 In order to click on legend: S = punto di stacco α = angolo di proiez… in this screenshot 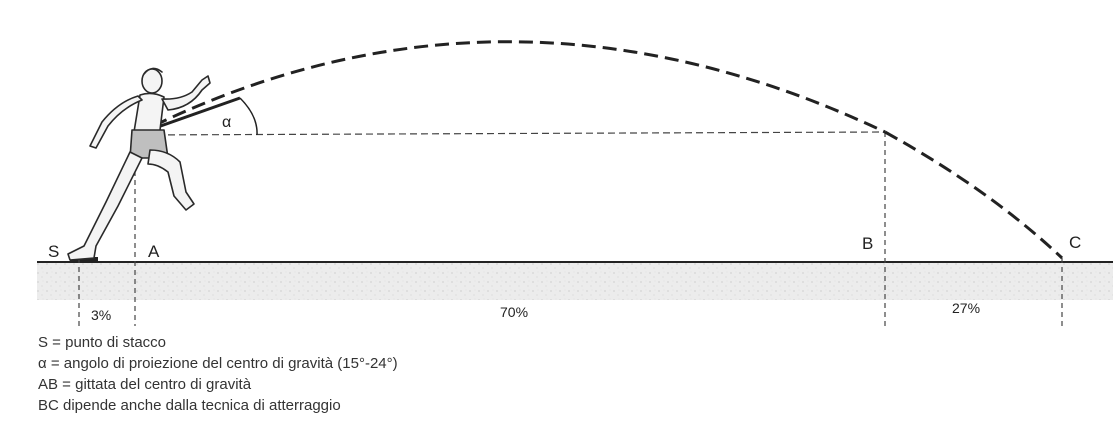, I will do `click(218, 374)`.